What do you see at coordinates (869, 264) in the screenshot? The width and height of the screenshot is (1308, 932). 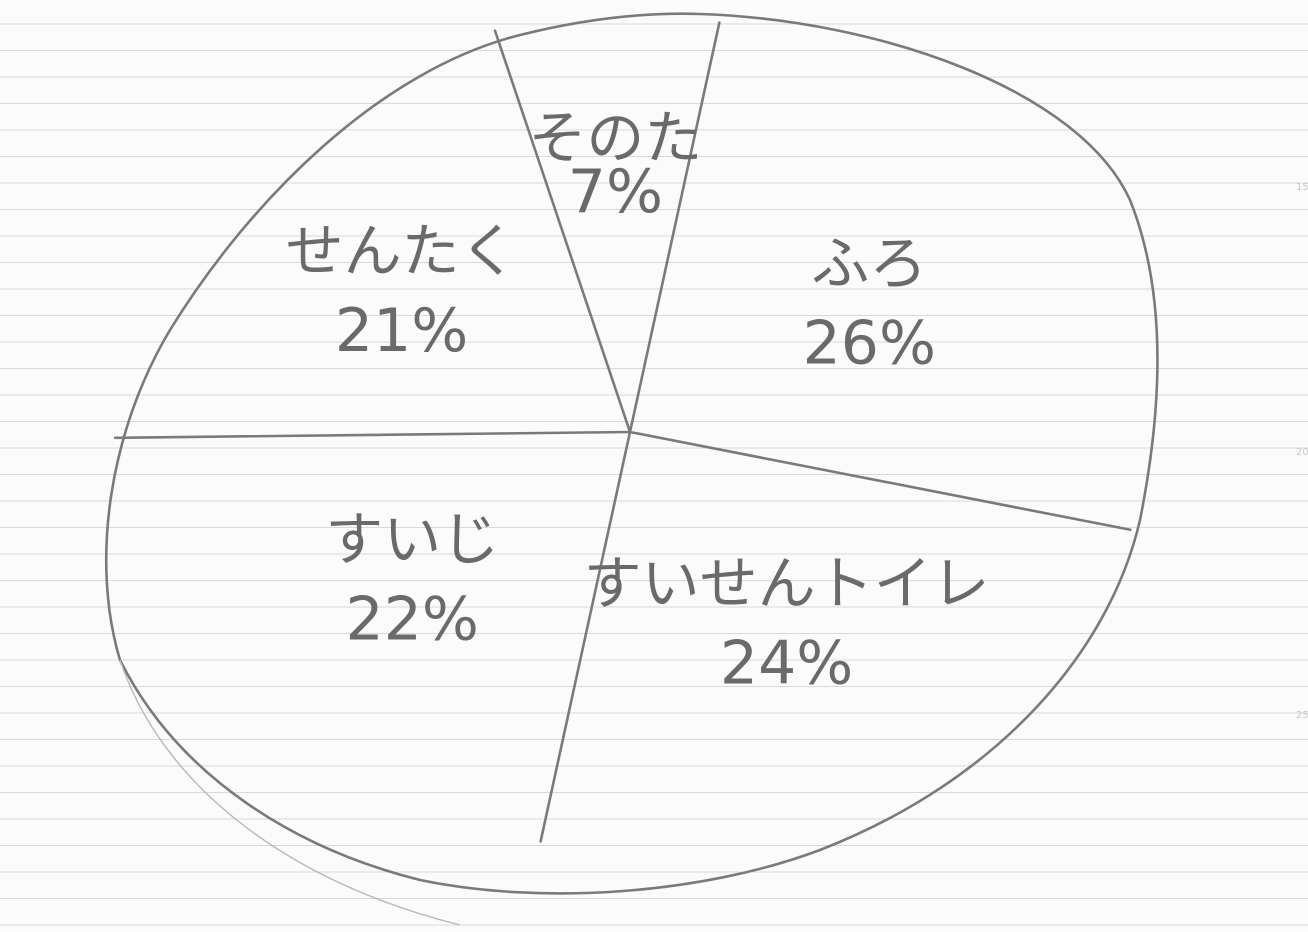 I see `slice-label-furo: ふろ` at bounding box center [869, 264].